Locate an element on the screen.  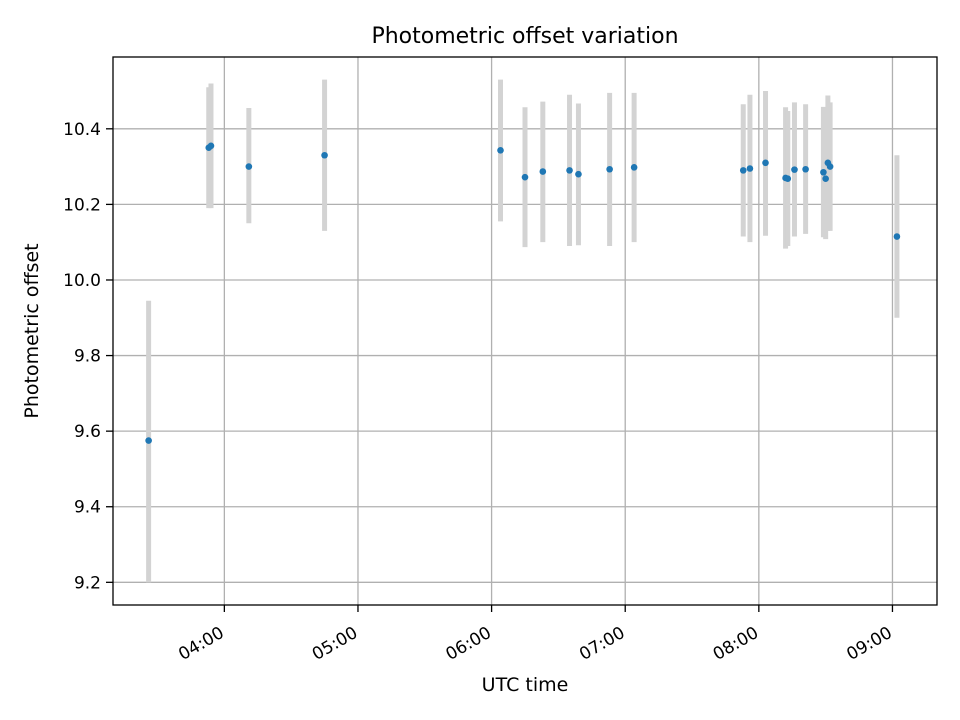
y-tick-label: 10.2 is located at coordinates (82, 205).